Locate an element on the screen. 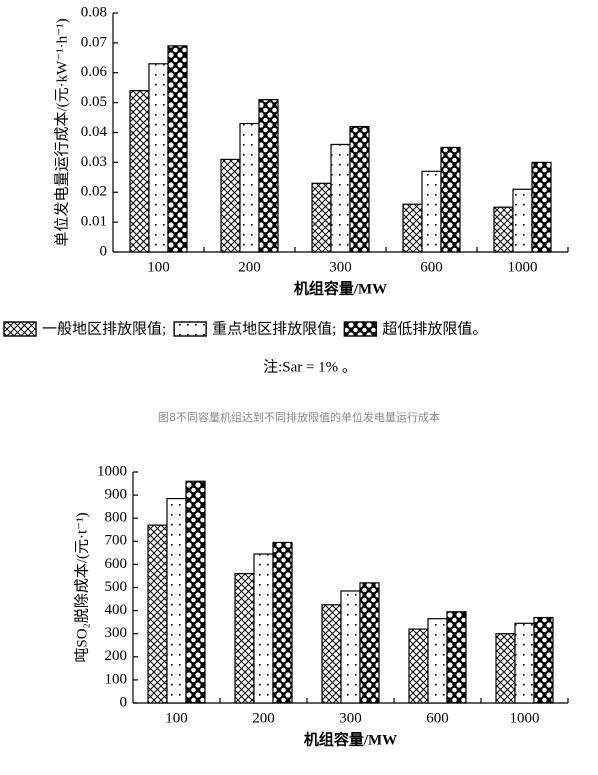 The width and height of the screenshot is (598, 775). y-tick-label: 900 is located at coordinates (116, 495).